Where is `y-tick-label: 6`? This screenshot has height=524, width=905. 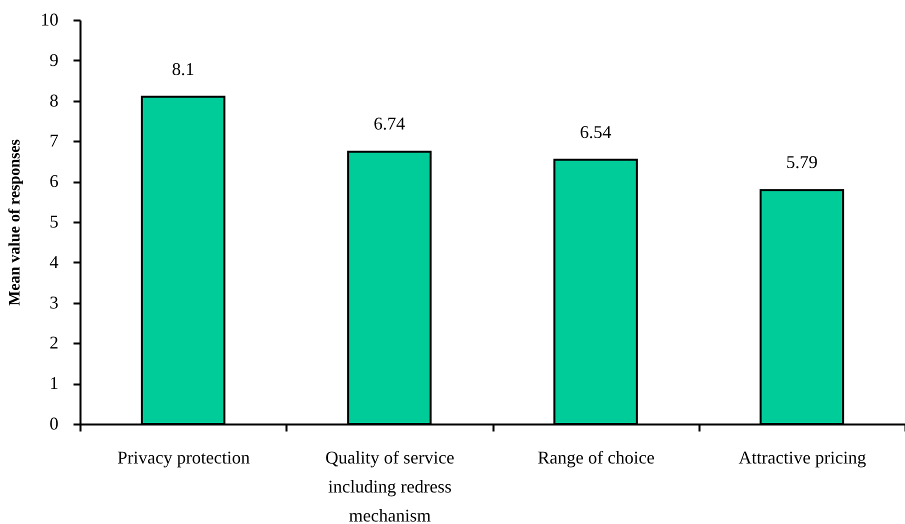 y-tick-label: 6 is located at coordinates (54, 181).